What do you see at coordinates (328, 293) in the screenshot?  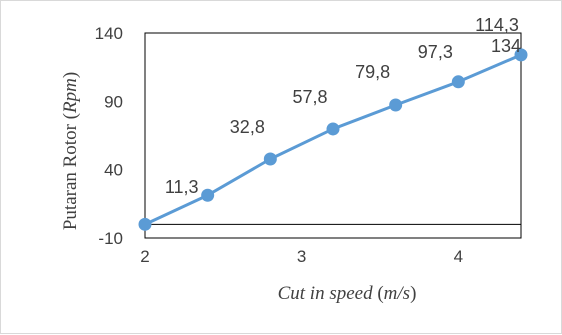 I see `x-axis-title-text: Cut in speed` at bounding box center [328, 293].